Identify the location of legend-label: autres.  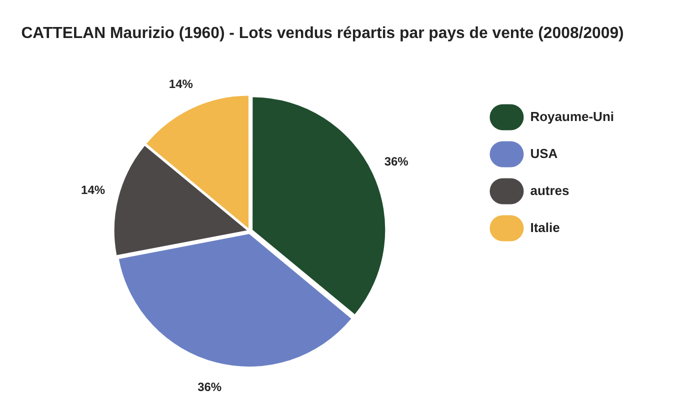
(550, 190).